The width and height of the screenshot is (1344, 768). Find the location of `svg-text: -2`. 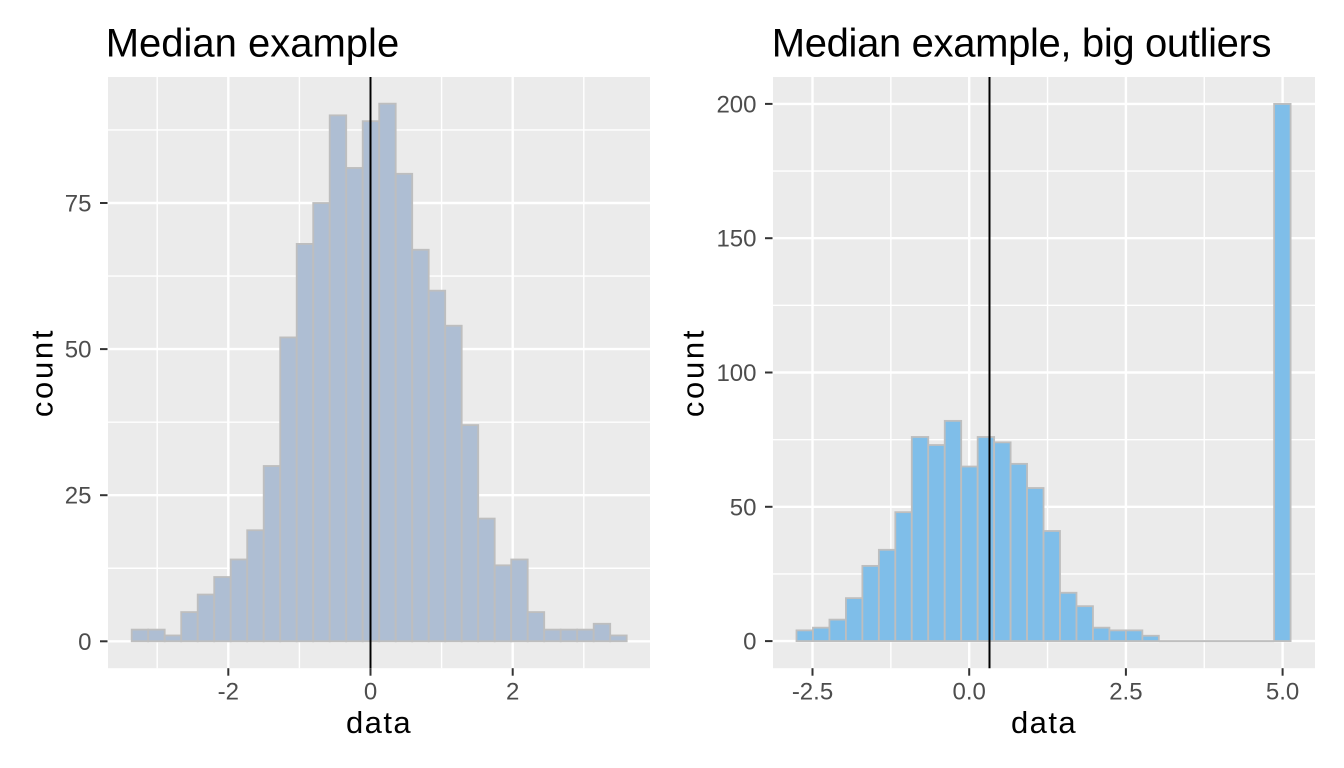

svg-text: -2 is located at coordinates (228, 692).